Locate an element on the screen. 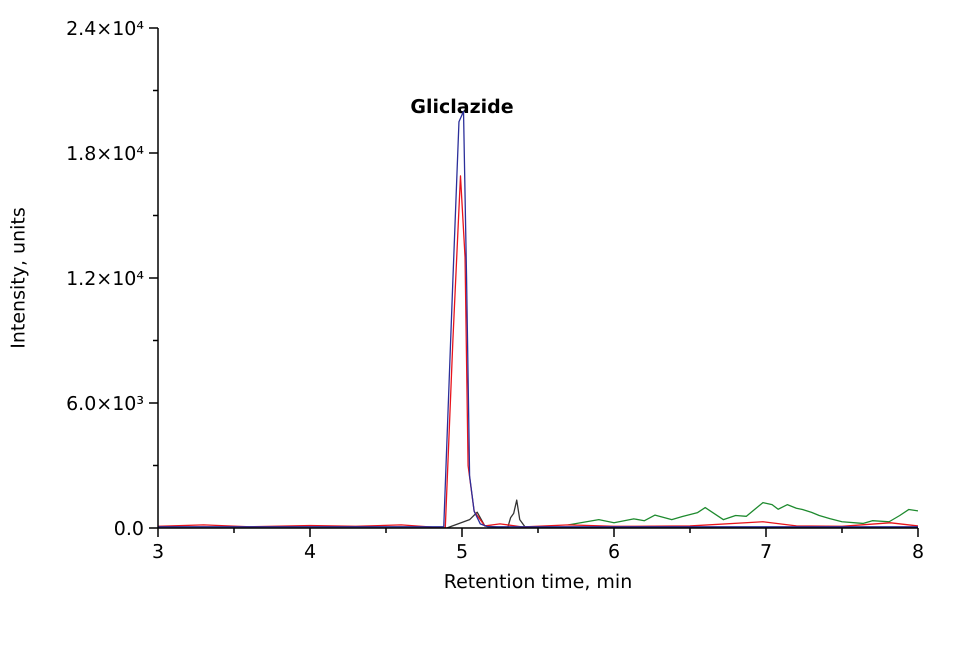 The width and height of the screenshot is (954, 645). y-axis-title: Intensity, units is located at coordinates (19, 278).